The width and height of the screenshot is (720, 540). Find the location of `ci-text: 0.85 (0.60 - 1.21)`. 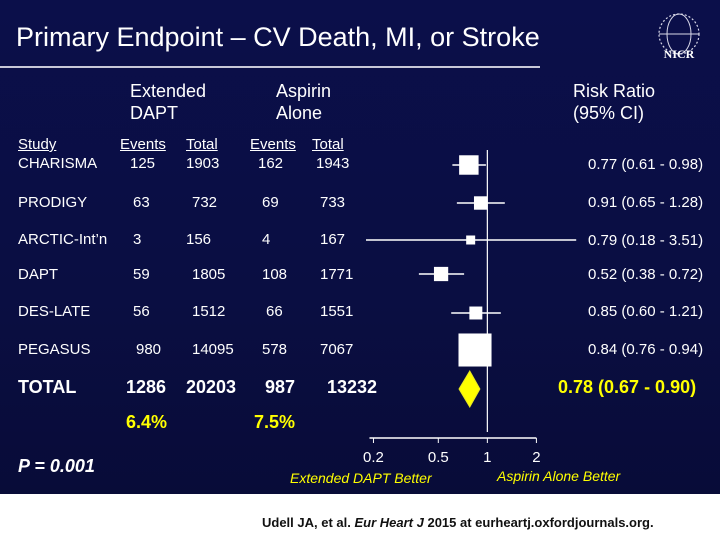

ci-text: 0.85 (0.60 - 1.21) is located at coordinates (646, 311).